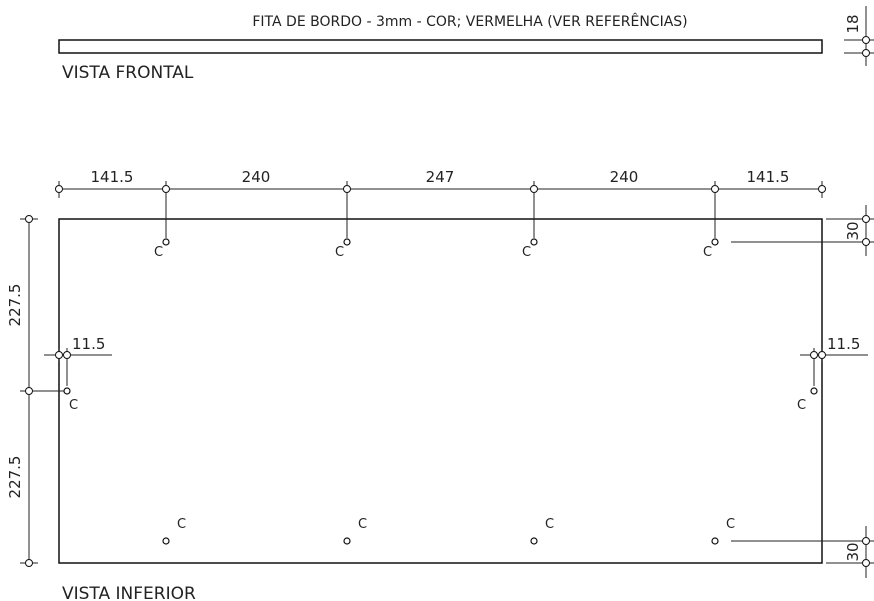 The height and width of the screenshot is (601, 874). What do you see at coordinates (707, 252) in the screenshot?
I see `hole-label-top-4: C` at bounding box center [707, 252].